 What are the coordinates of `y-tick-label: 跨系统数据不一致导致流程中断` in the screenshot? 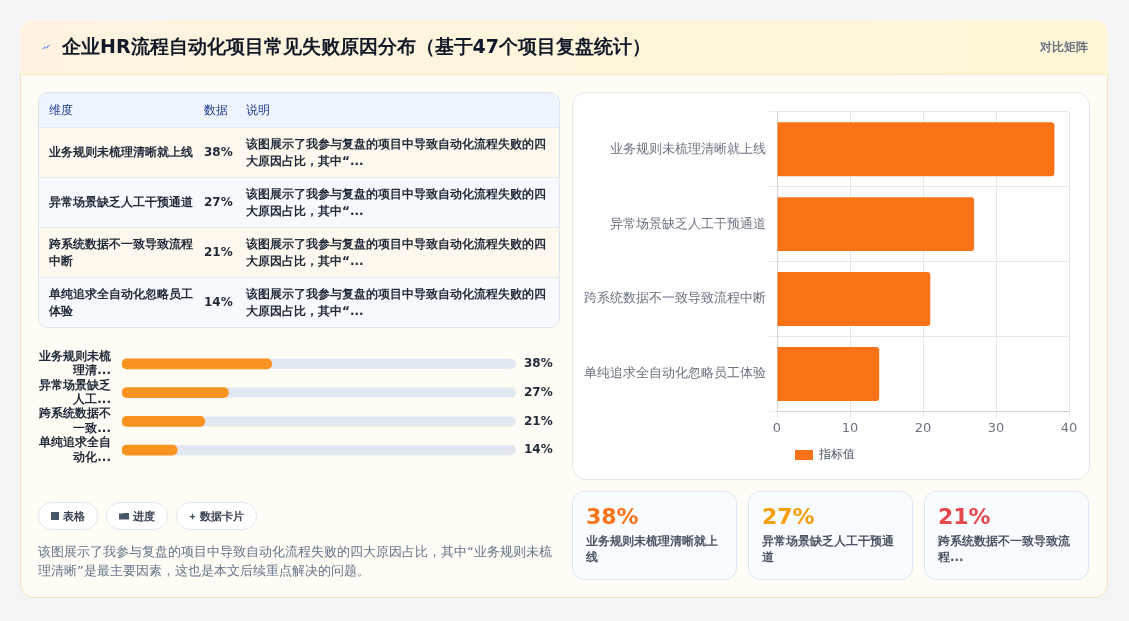 It's located at (675, 298).